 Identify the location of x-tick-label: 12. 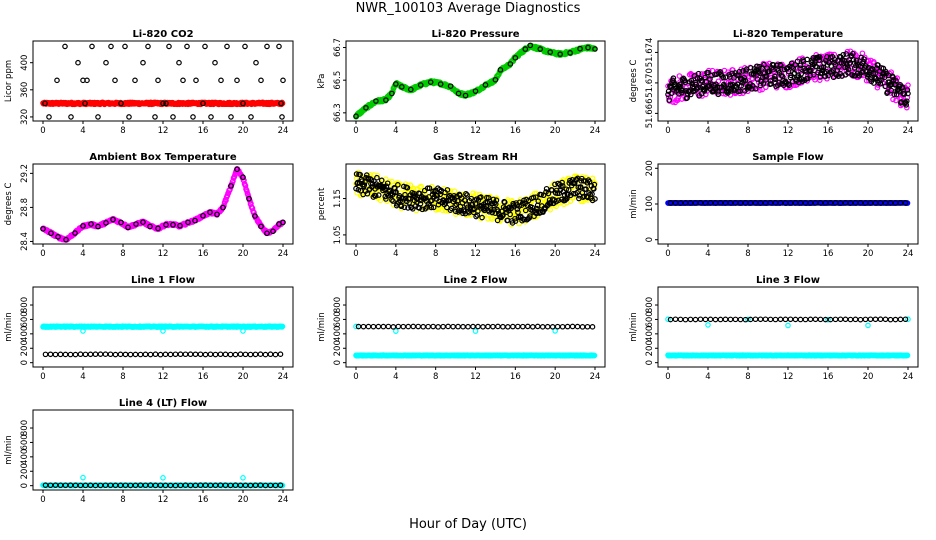
(475, 254).